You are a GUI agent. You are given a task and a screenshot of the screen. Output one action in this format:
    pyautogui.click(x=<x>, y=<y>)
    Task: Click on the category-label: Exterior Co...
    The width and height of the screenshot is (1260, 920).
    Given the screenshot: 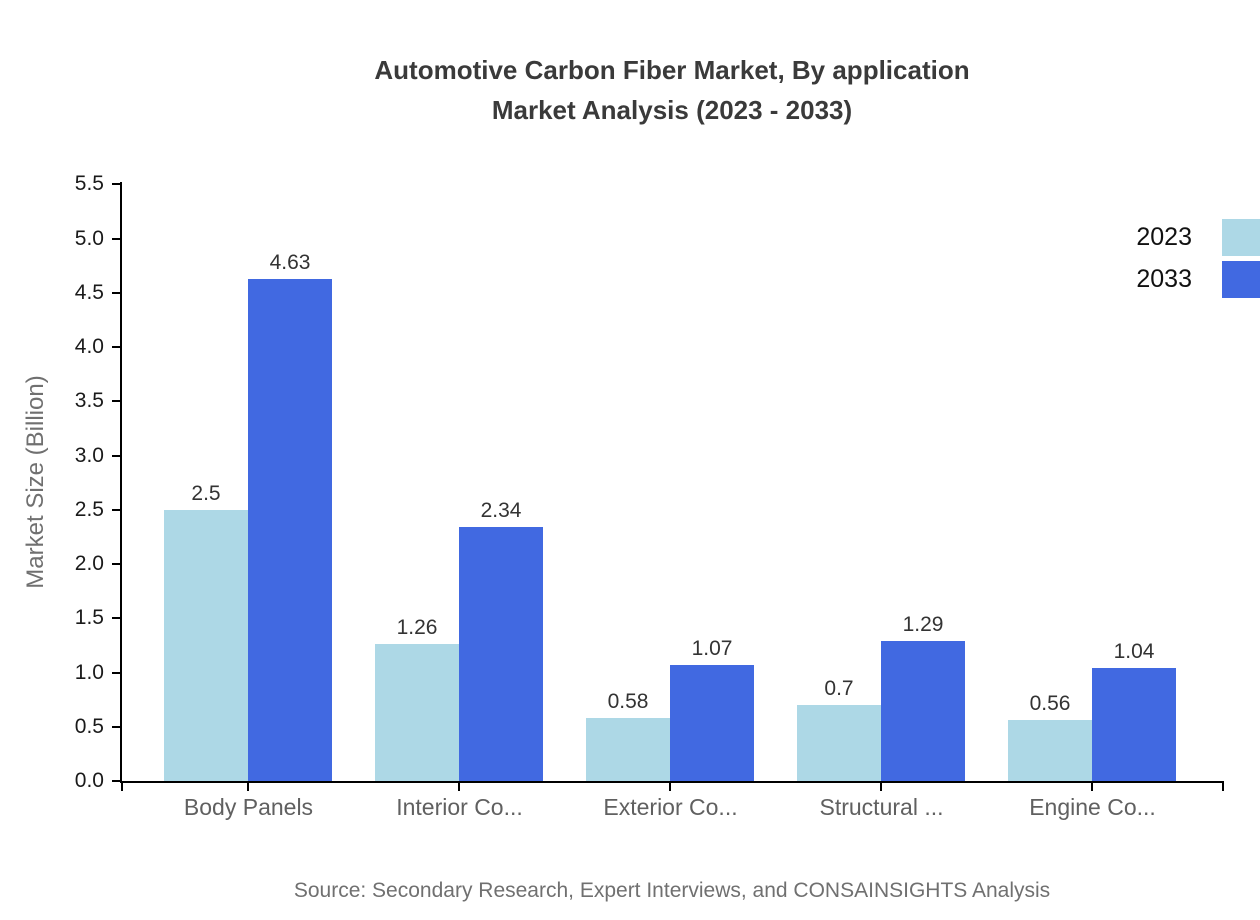 What is the action you would take?
    pyautogui.click(x=670, y=807)
    